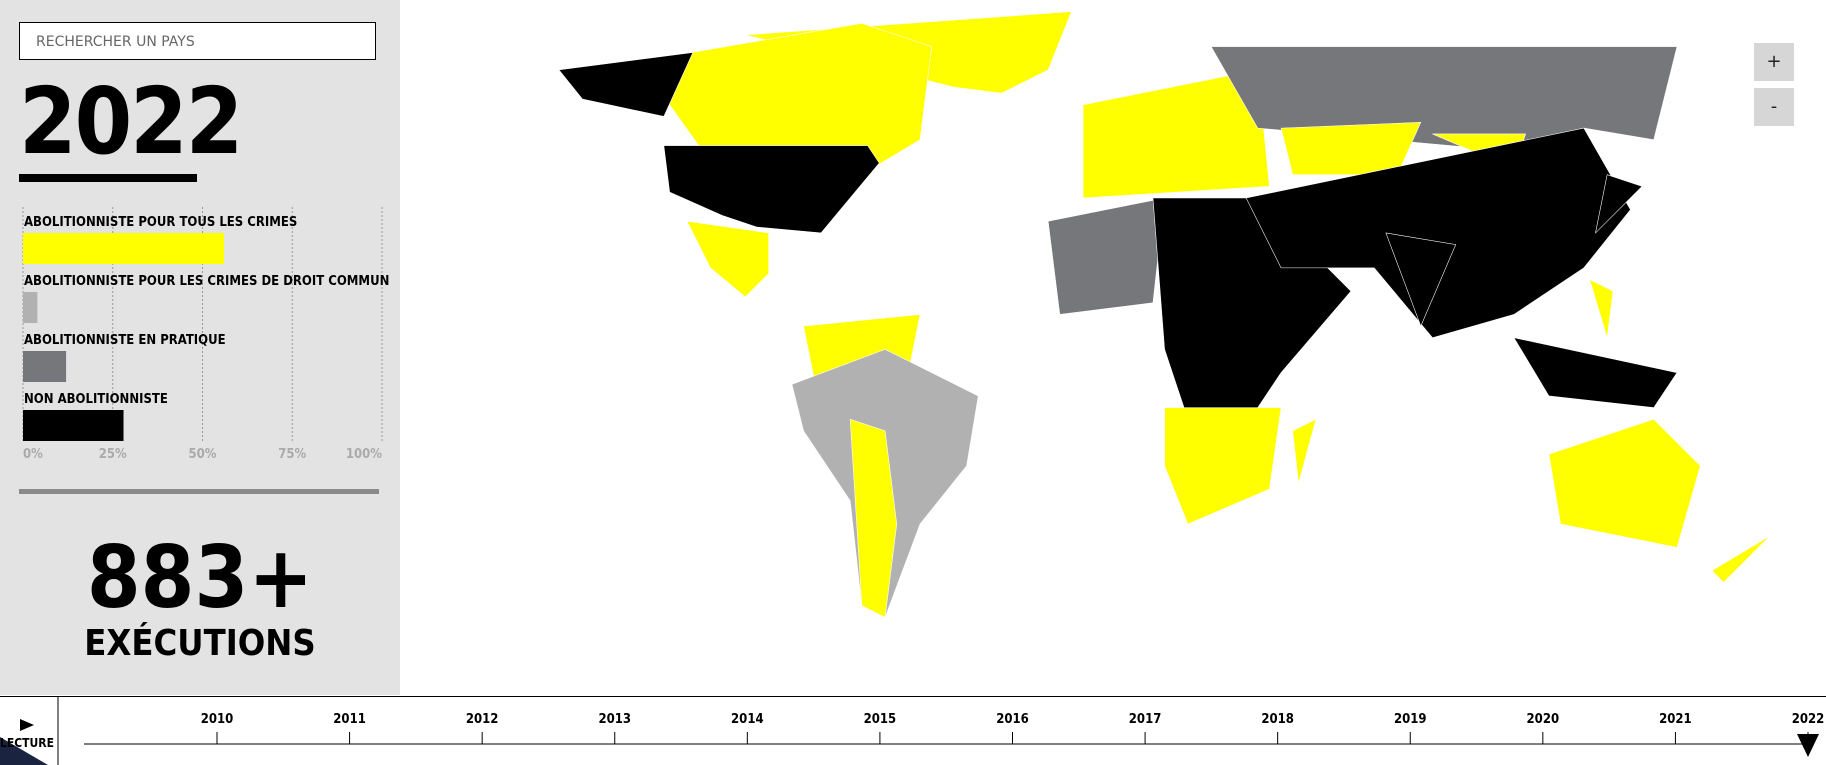 This screenshot has height=765, width=1826. What do you see at coordinates (200, 643) in the screenshot?
I see `execution-label: EXÉCUTIONS` at bounding box center [200, 643].